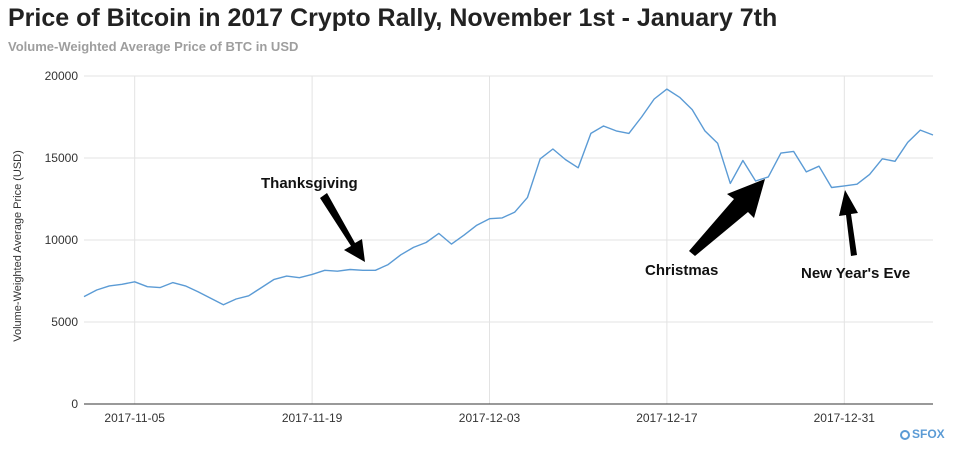 Image resolution: width=957 pixels, height=451 pixels. Describe the element at coordinates (18, 246) in the screenshot. I see `y-axis-label: Volume-Weighted Average Price (USD)` at that location.